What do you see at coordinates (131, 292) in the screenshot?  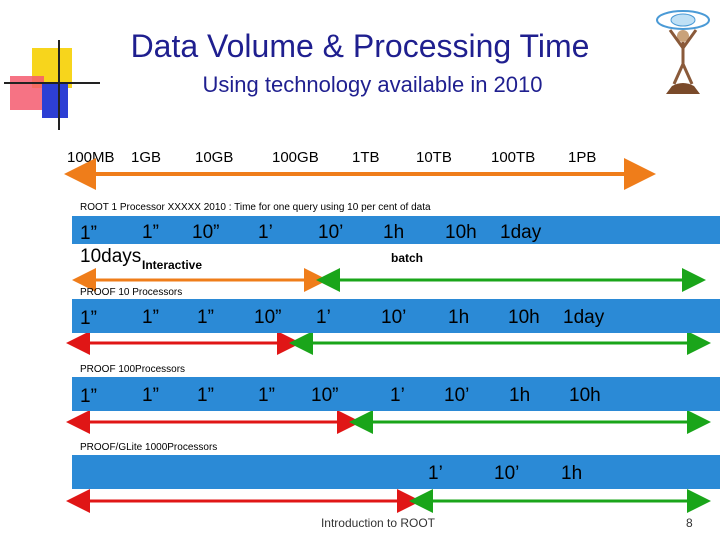 I see `proof10-section-label: PROOF 10 Processors` at bounding box center [131, 292].